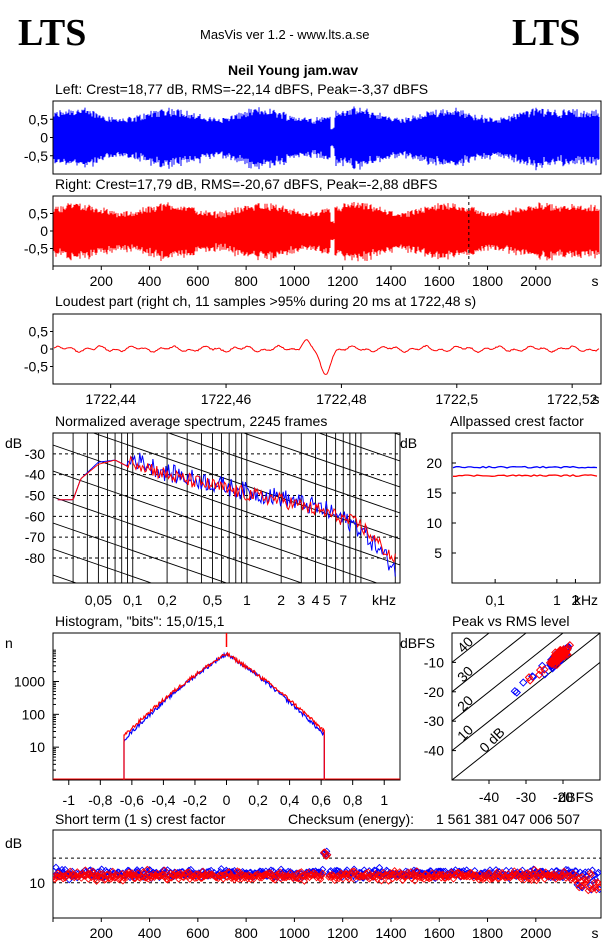  What do you see at coordinates (227, 800) in the screenshot?
I see `histogram-xtick-label: 0` at bounding box center [227, 800].